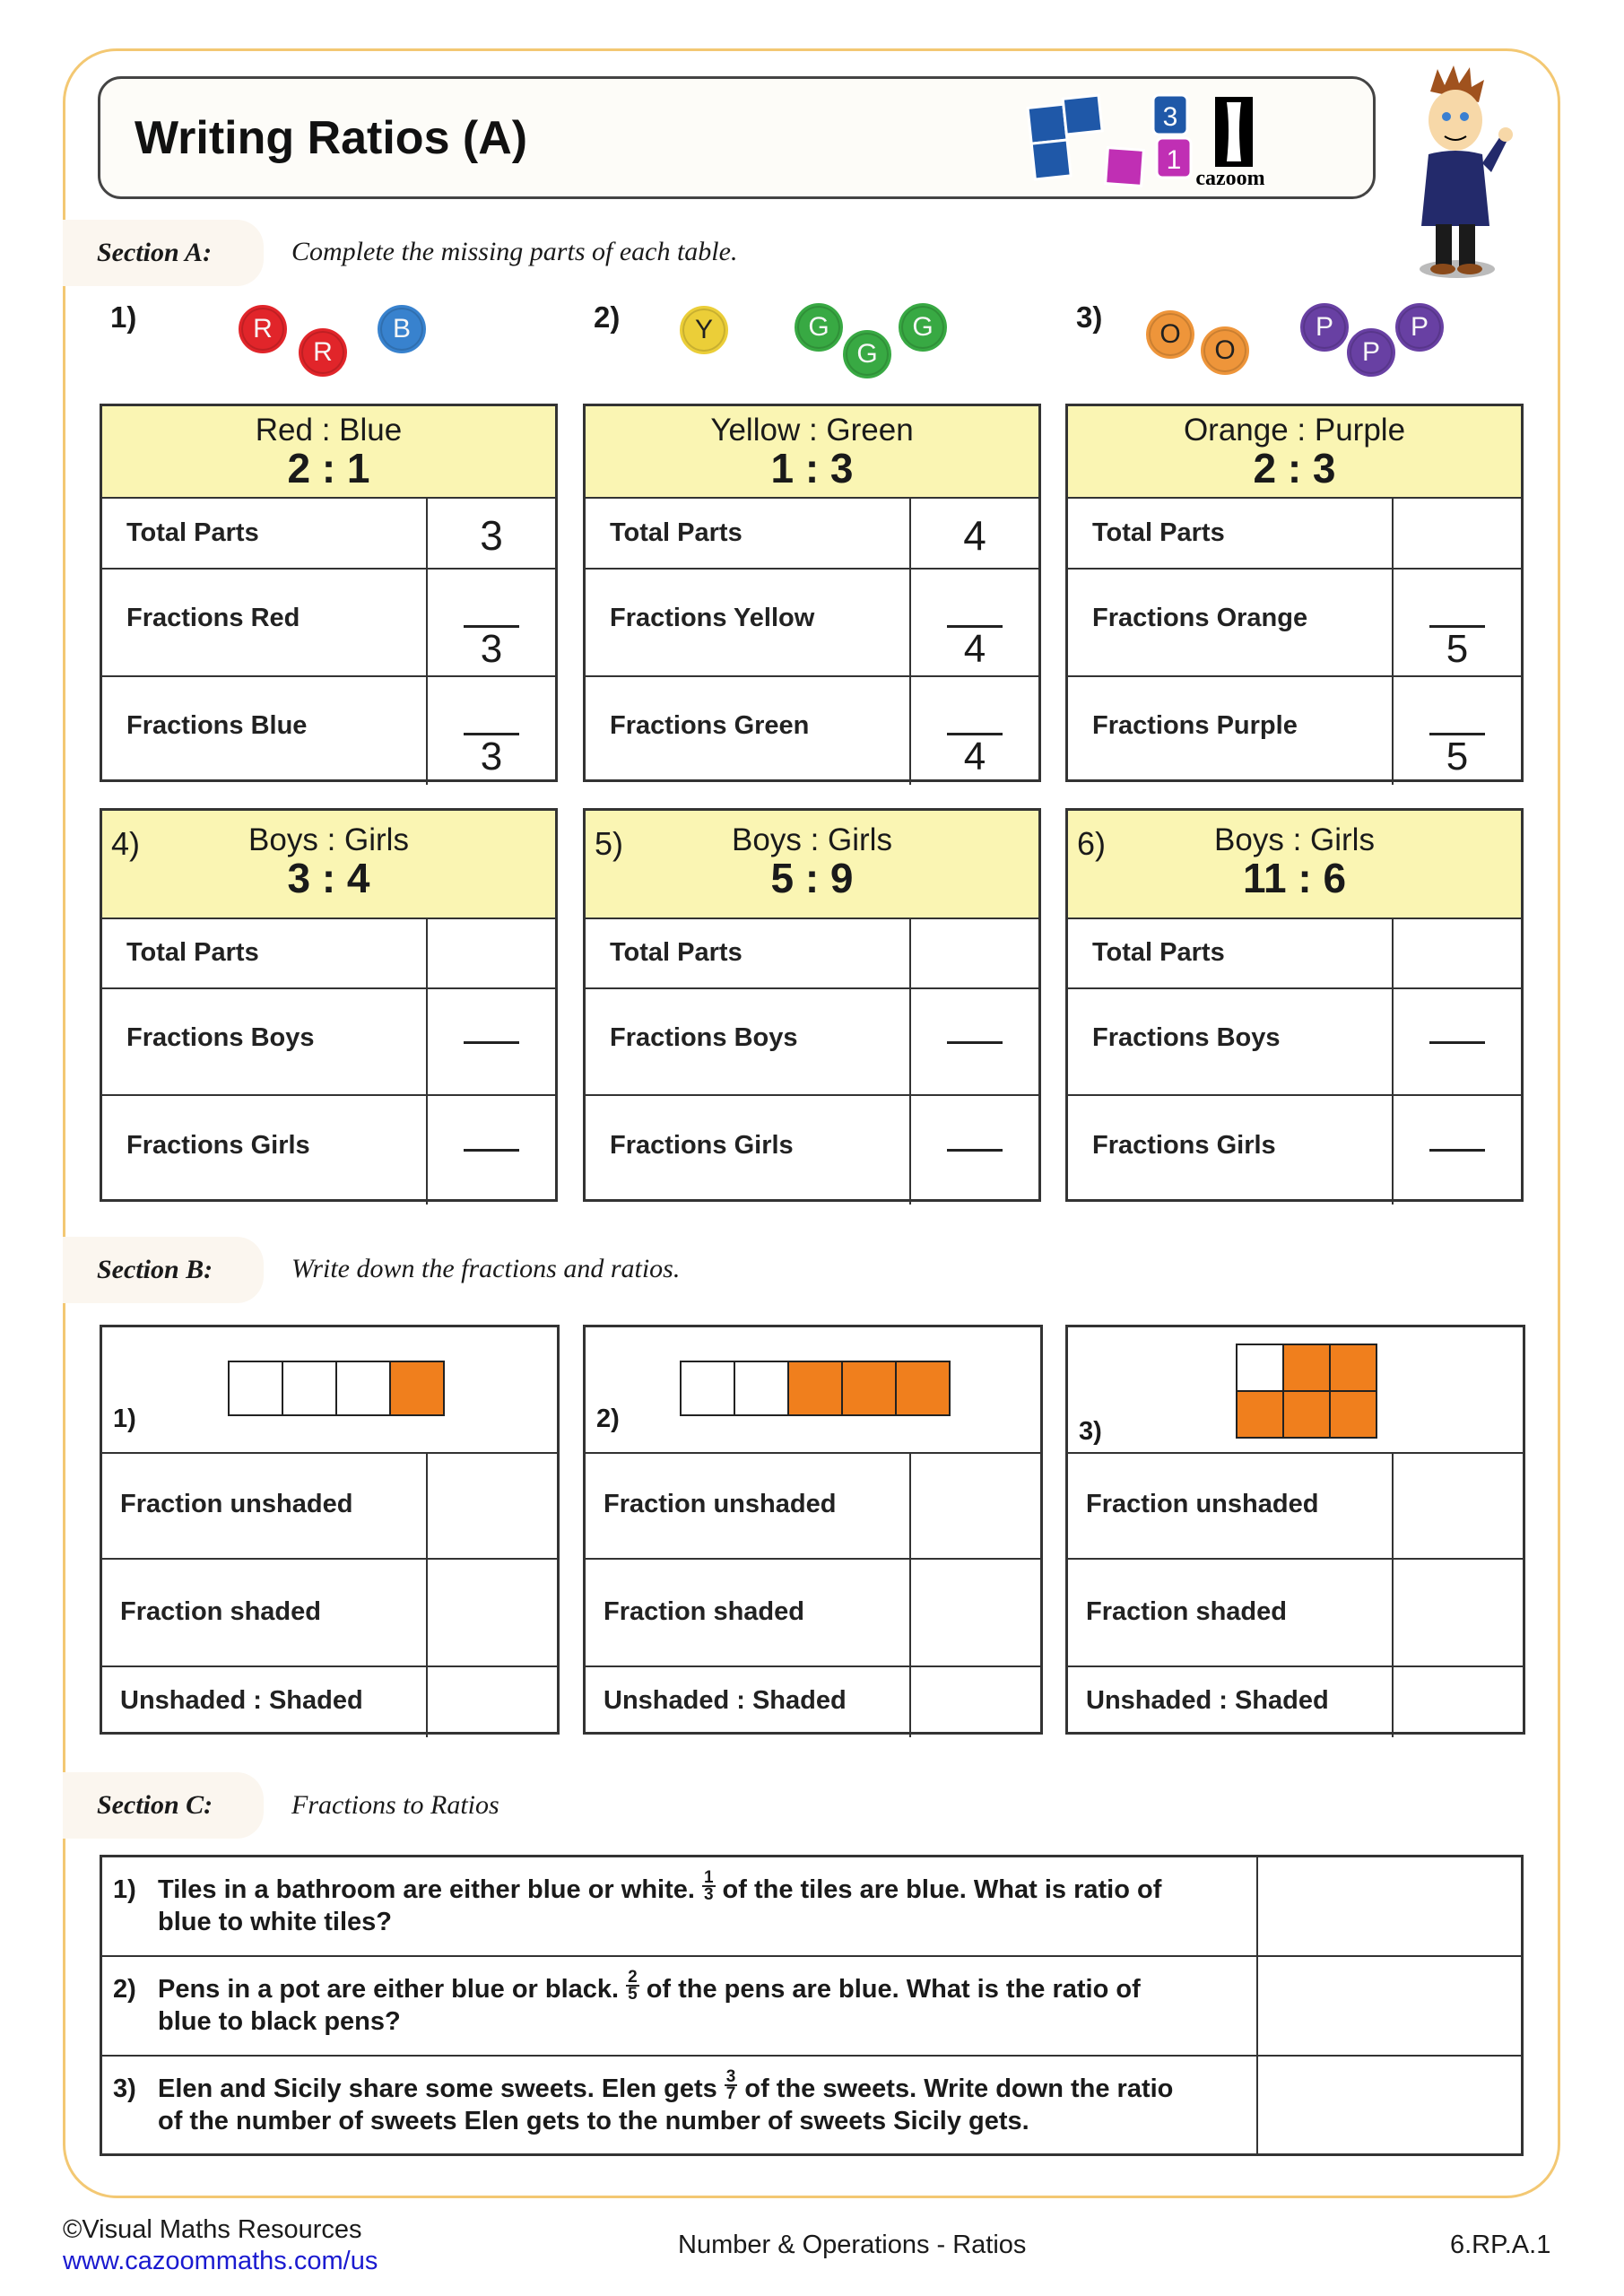 This screenshot has width=1624, height=2296. Describe the element at coordinates (813, 1506) in the screenshot. I see `table-row: Fraction unshaded` at that location.